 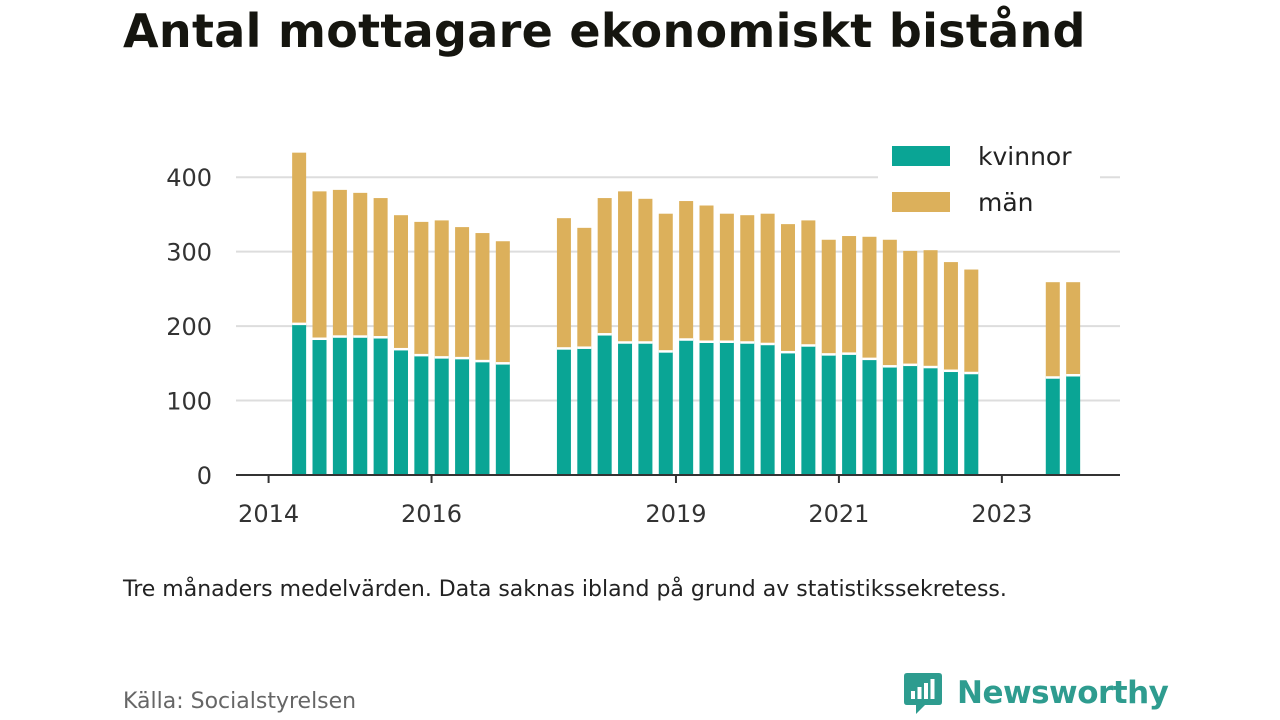 What do you see at coordinates (604, 31) in the screenshot?
I see `chart-title: Antal mottagare ekonomiskt bistånd` at bounding box center [604, 31].